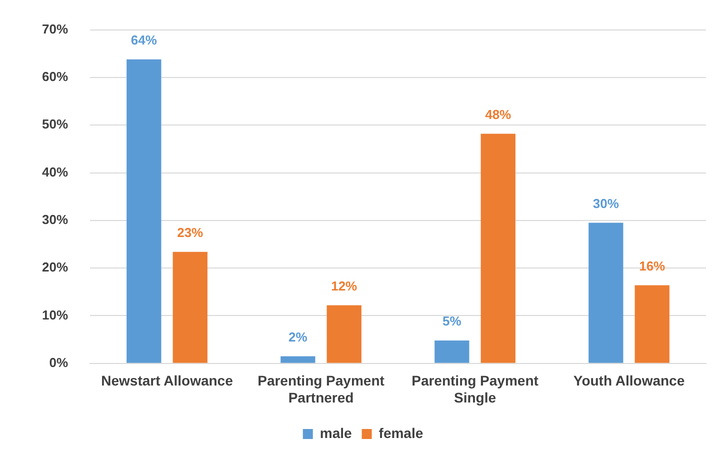  I want to click on y-tick-label: 0%, so click(58, 362).